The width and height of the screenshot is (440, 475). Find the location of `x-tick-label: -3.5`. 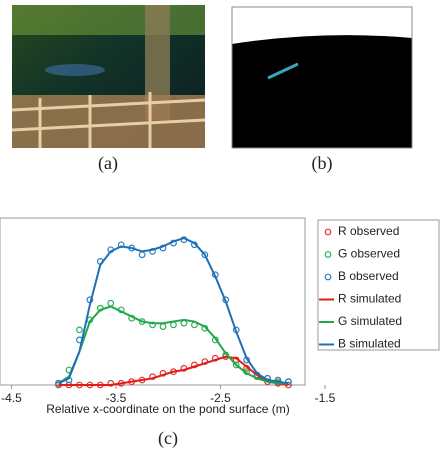

x-tick-label: -3.5 is located at coordinates (116, 398).